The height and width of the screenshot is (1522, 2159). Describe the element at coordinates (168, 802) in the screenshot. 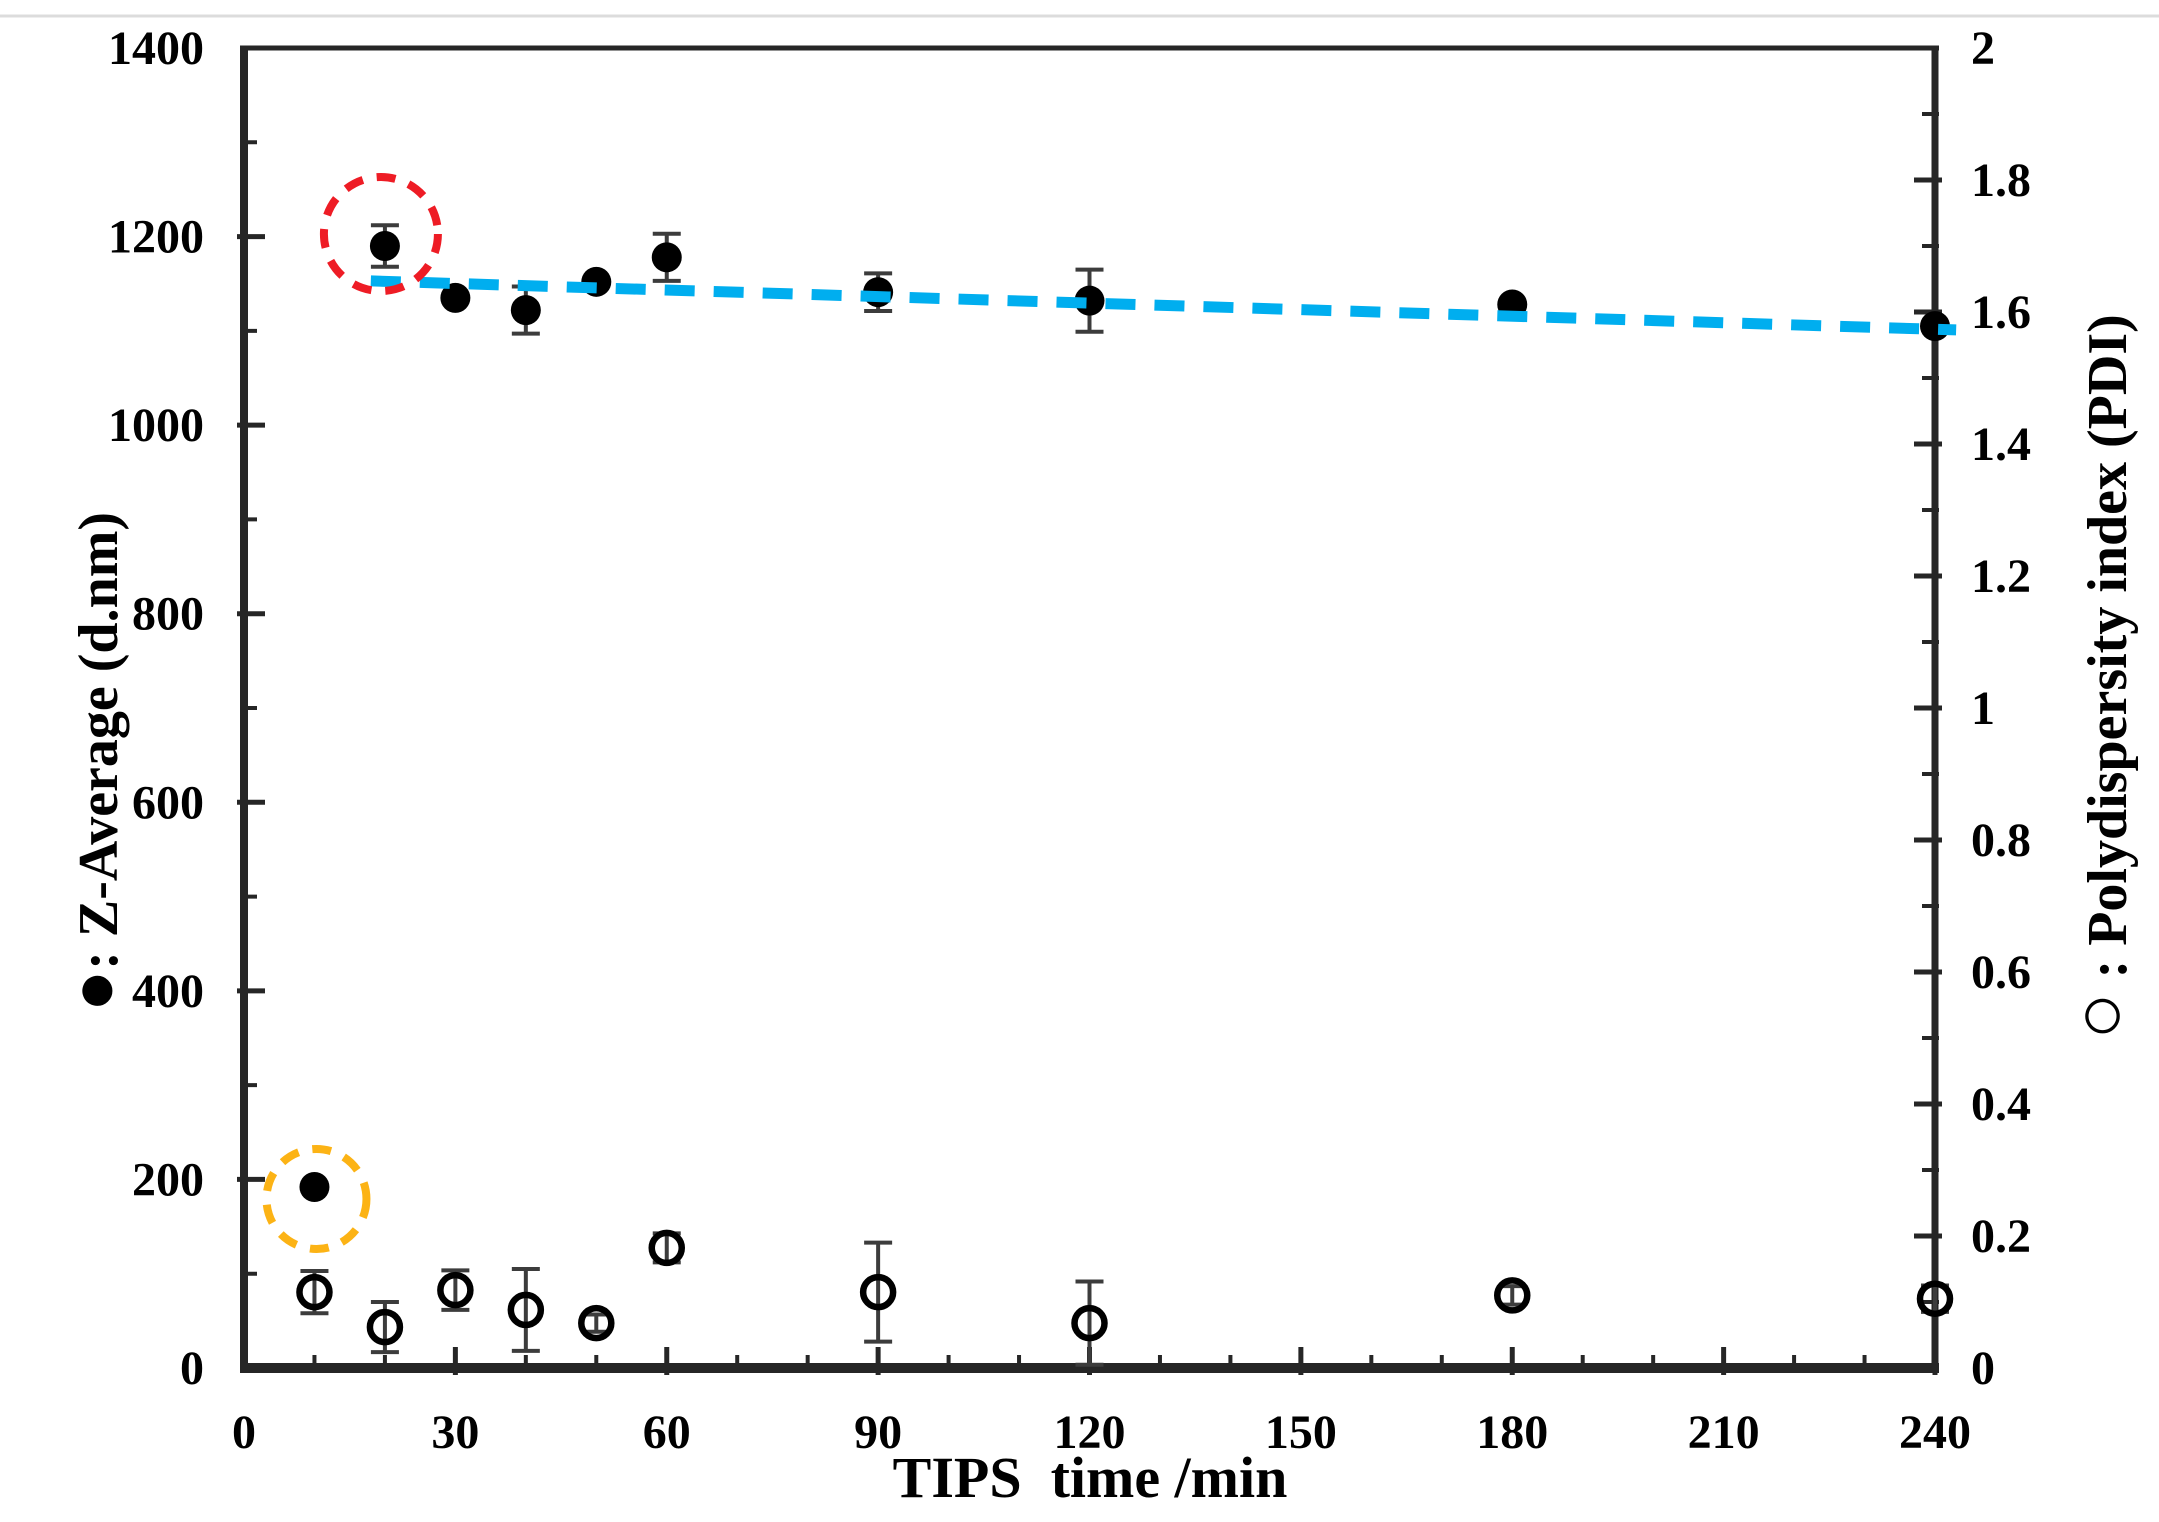

I see `y-left-tick-label: 600` at that location.